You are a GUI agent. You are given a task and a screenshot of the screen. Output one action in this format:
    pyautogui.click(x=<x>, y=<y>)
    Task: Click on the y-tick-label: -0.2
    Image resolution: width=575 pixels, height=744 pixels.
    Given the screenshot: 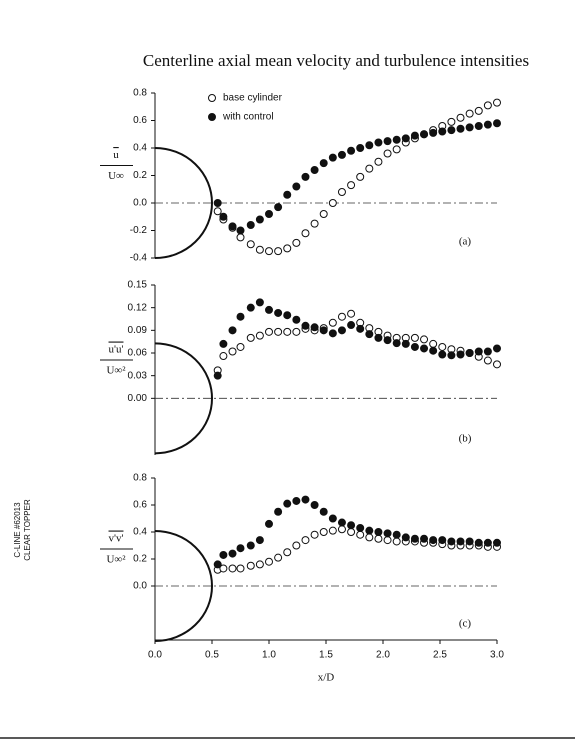 What is the action you would take?
    pyautogui.click(x=139, y=230)
    